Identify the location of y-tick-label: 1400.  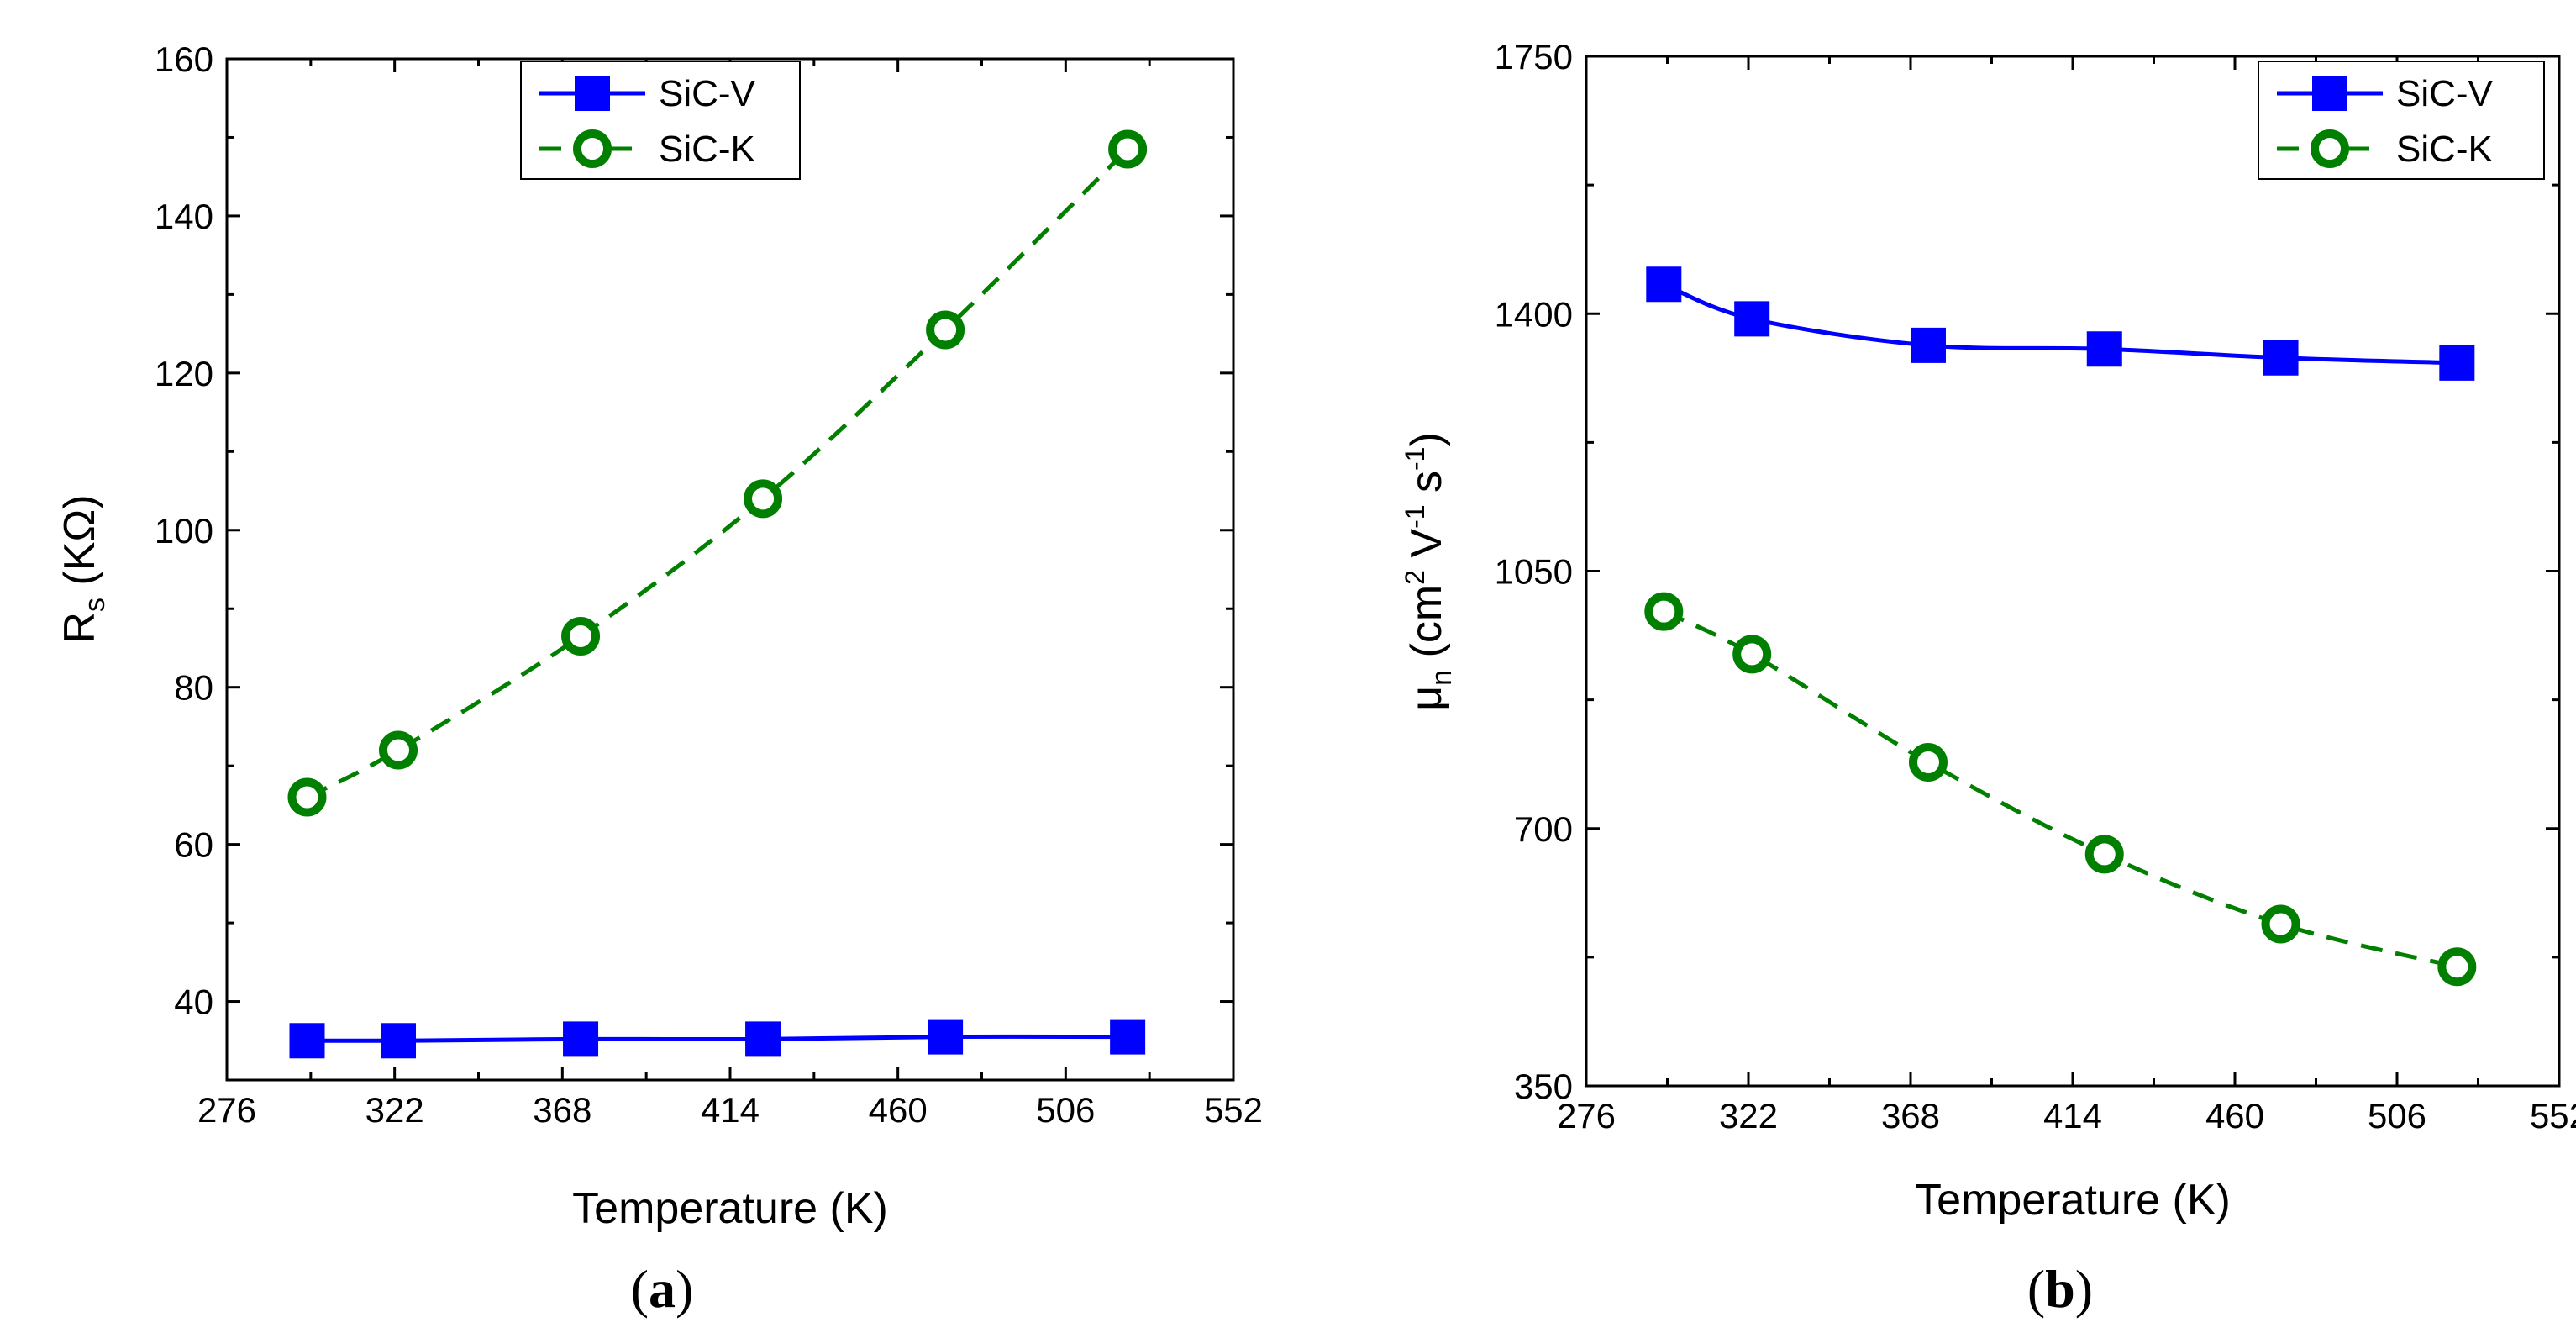
(1534, 314).